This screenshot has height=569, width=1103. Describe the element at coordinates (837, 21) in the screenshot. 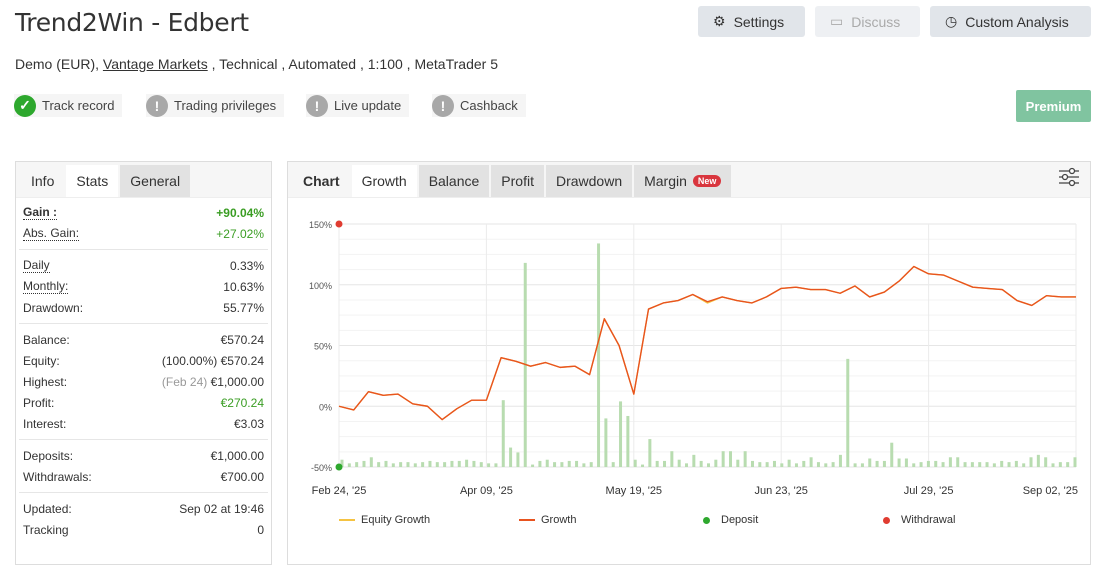

I see `comment-icon: ▭` at that location.